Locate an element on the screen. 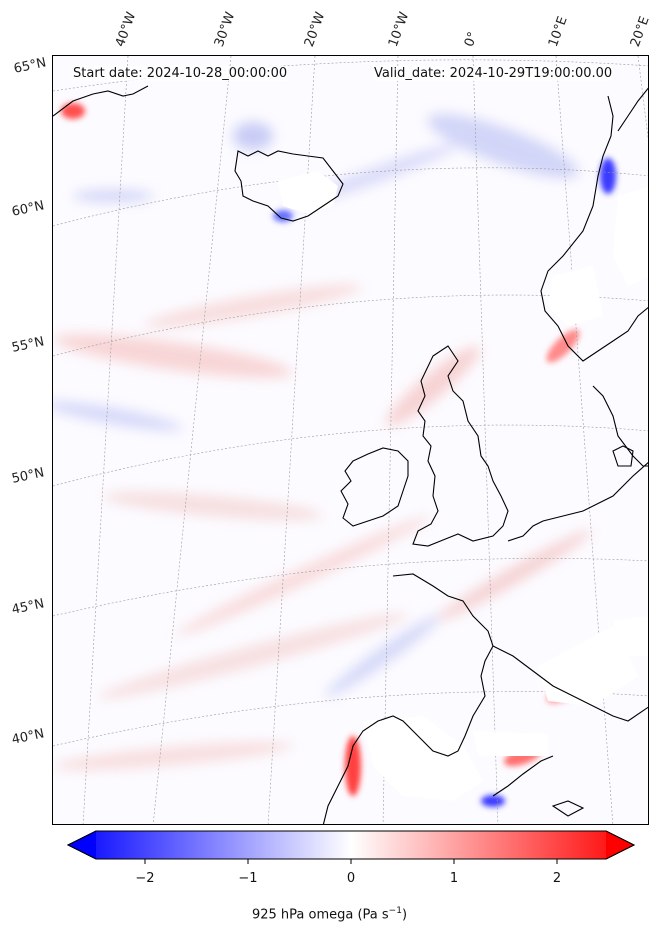 This screenshot has width=659, height=936. lat-label-65n: 65°N is located at coordinates (30, 66).